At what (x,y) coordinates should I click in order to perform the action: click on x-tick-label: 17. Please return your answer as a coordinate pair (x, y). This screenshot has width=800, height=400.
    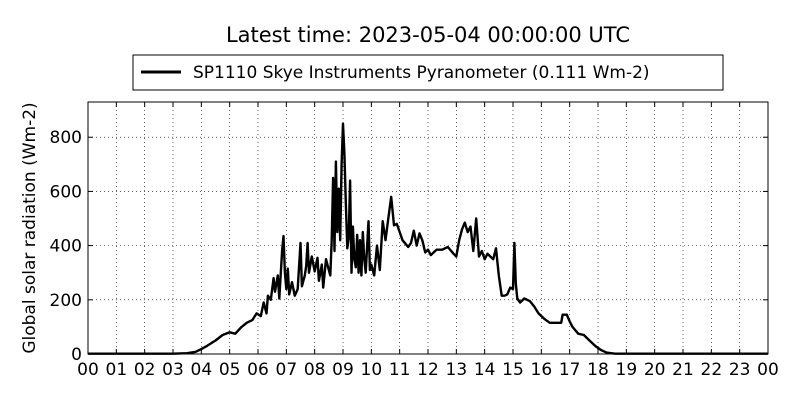
    Looking at the image, I should click on (570, 370).